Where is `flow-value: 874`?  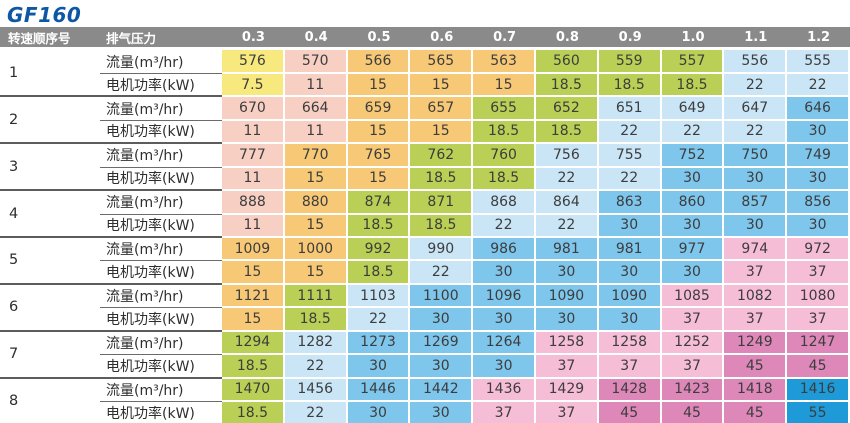 flow-value: 874 is located at coordinates (379, 203).